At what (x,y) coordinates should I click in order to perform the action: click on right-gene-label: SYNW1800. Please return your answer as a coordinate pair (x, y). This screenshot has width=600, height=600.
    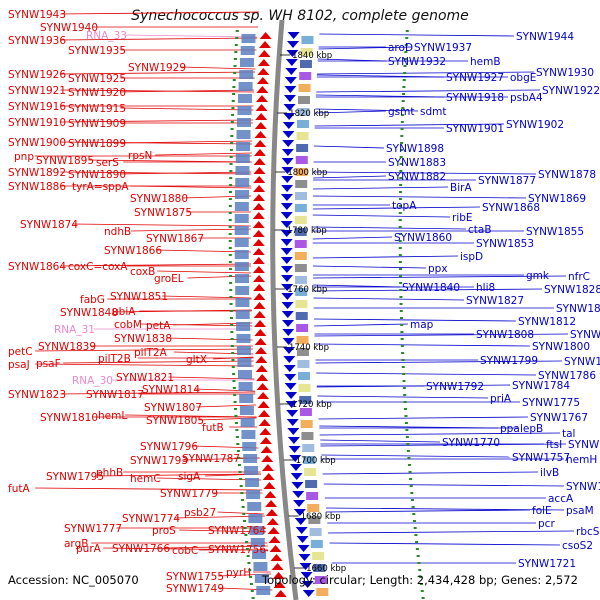
    Looking at the image, I should click on (561, 347).